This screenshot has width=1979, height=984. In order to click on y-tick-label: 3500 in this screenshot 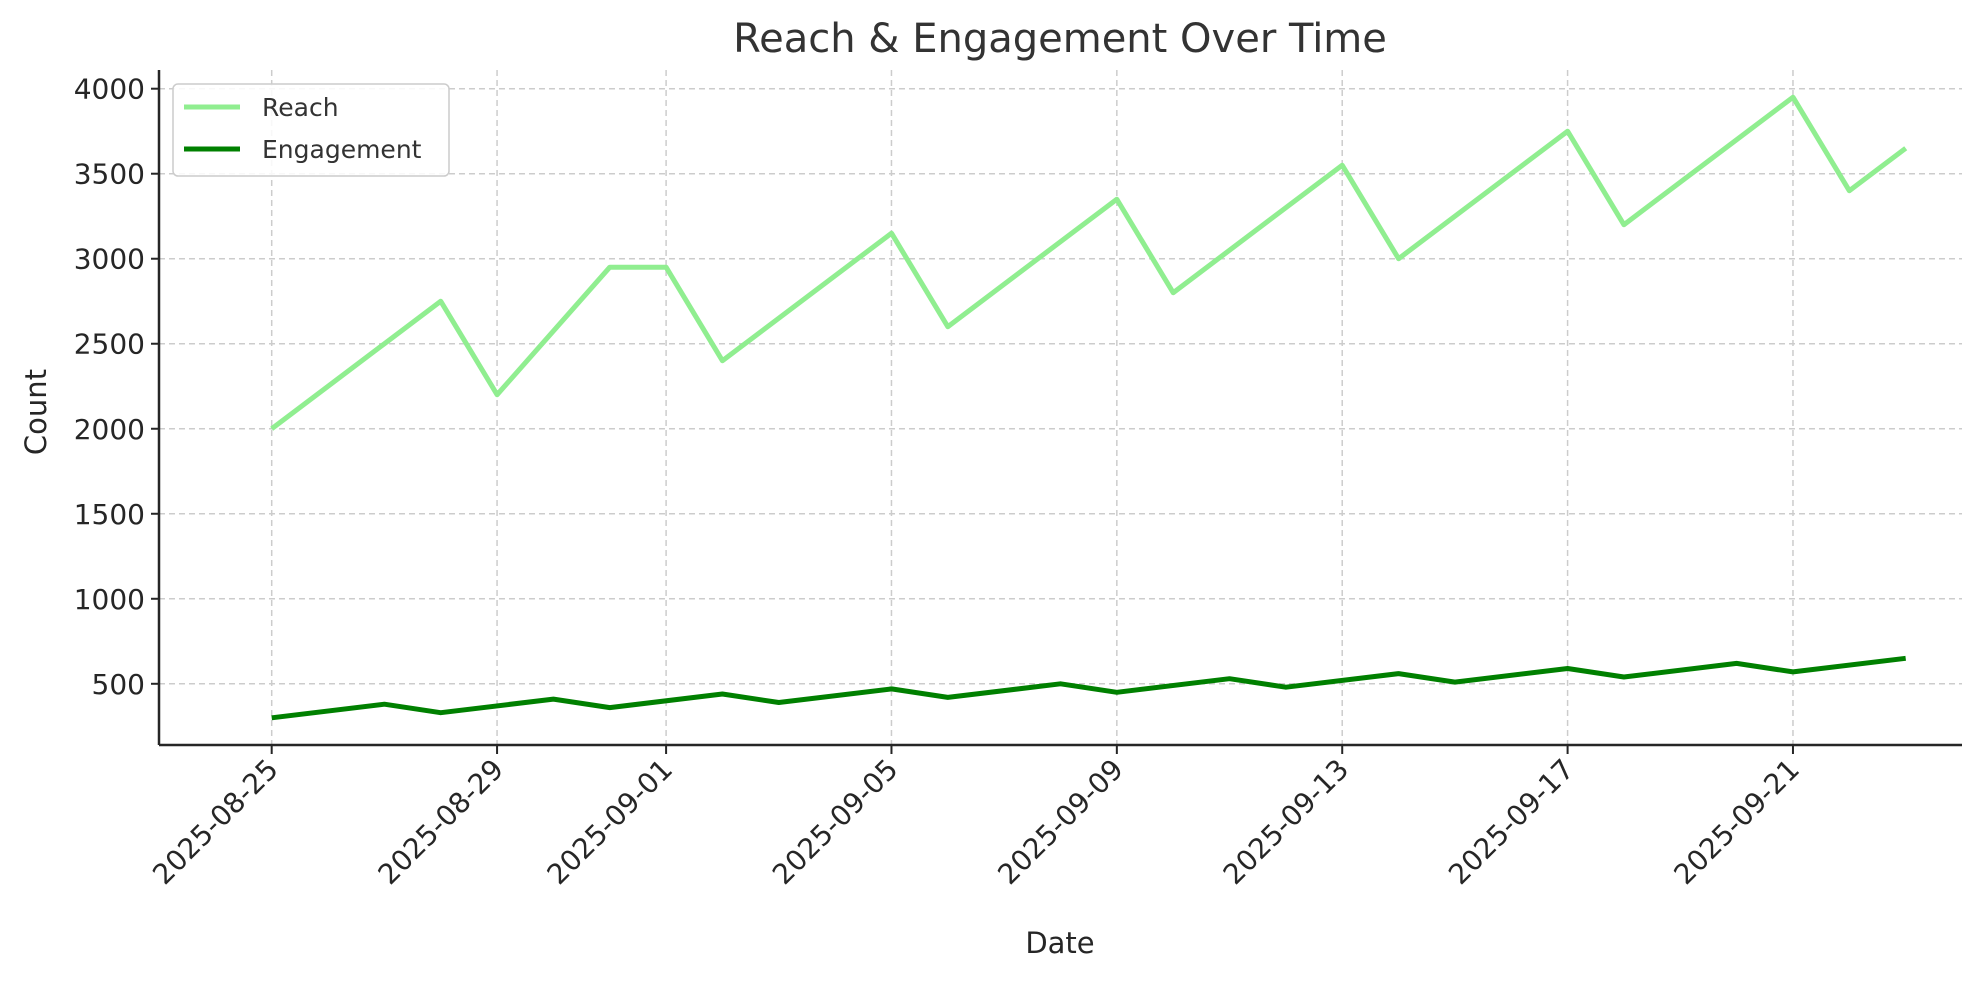, I will do `click(109, 174)`.